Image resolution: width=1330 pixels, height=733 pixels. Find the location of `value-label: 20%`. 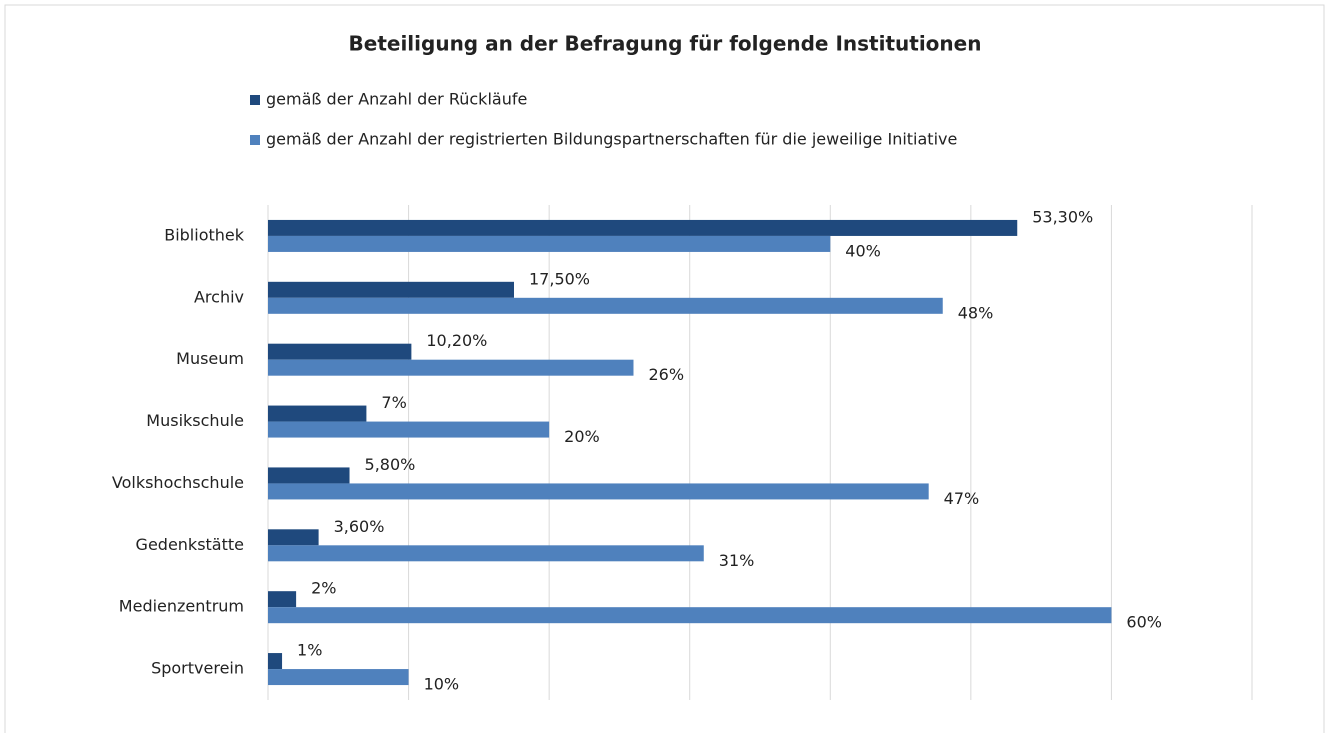

value-label: 20% is located at coordinates (582, 436).